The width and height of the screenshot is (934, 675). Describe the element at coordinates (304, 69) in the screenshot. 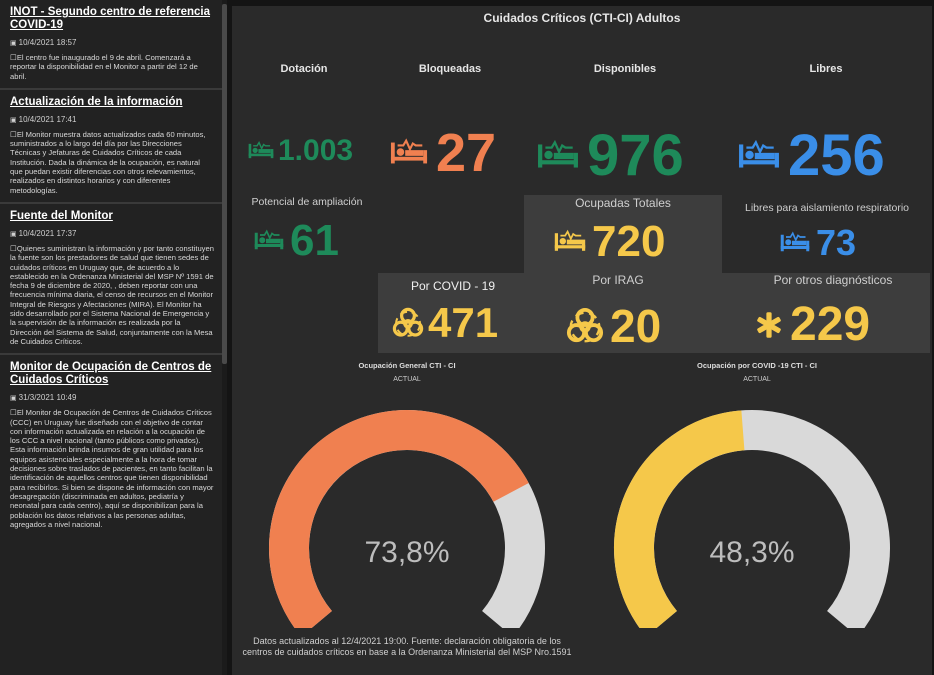

I see `dotacion-label: Dotación` at that location.